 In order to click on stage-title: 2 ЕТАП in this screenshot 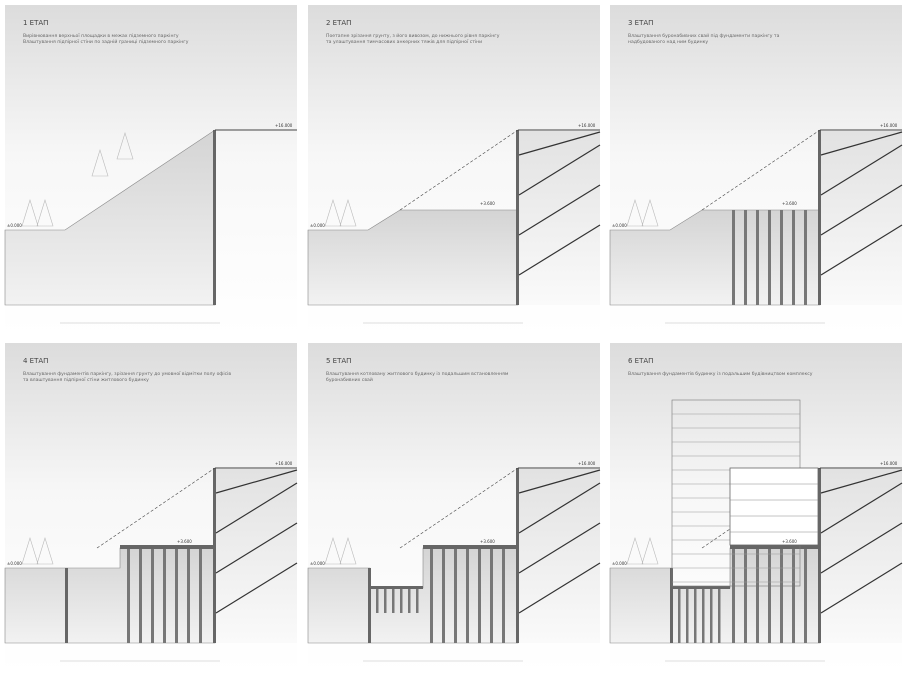, I will do `click(338, 23)`.